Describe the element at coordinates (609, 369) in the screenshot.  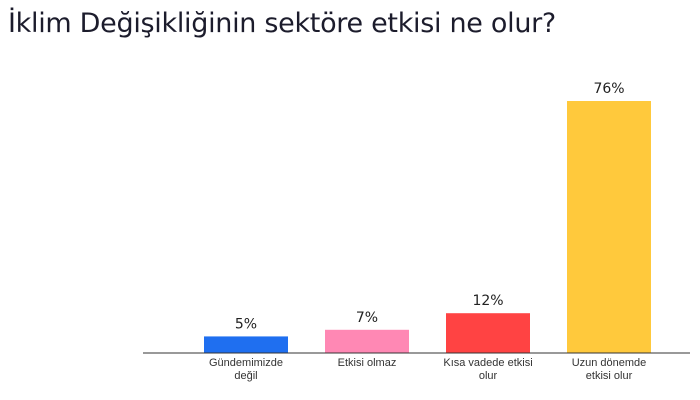
I see `x-tick-label: Uzun dönemde etkisi olur` at that location.